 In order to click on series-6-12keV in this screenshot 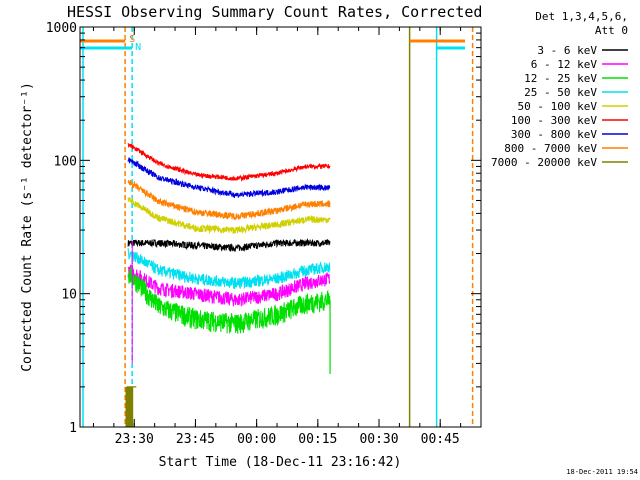, I will do `click(229, 285)`.